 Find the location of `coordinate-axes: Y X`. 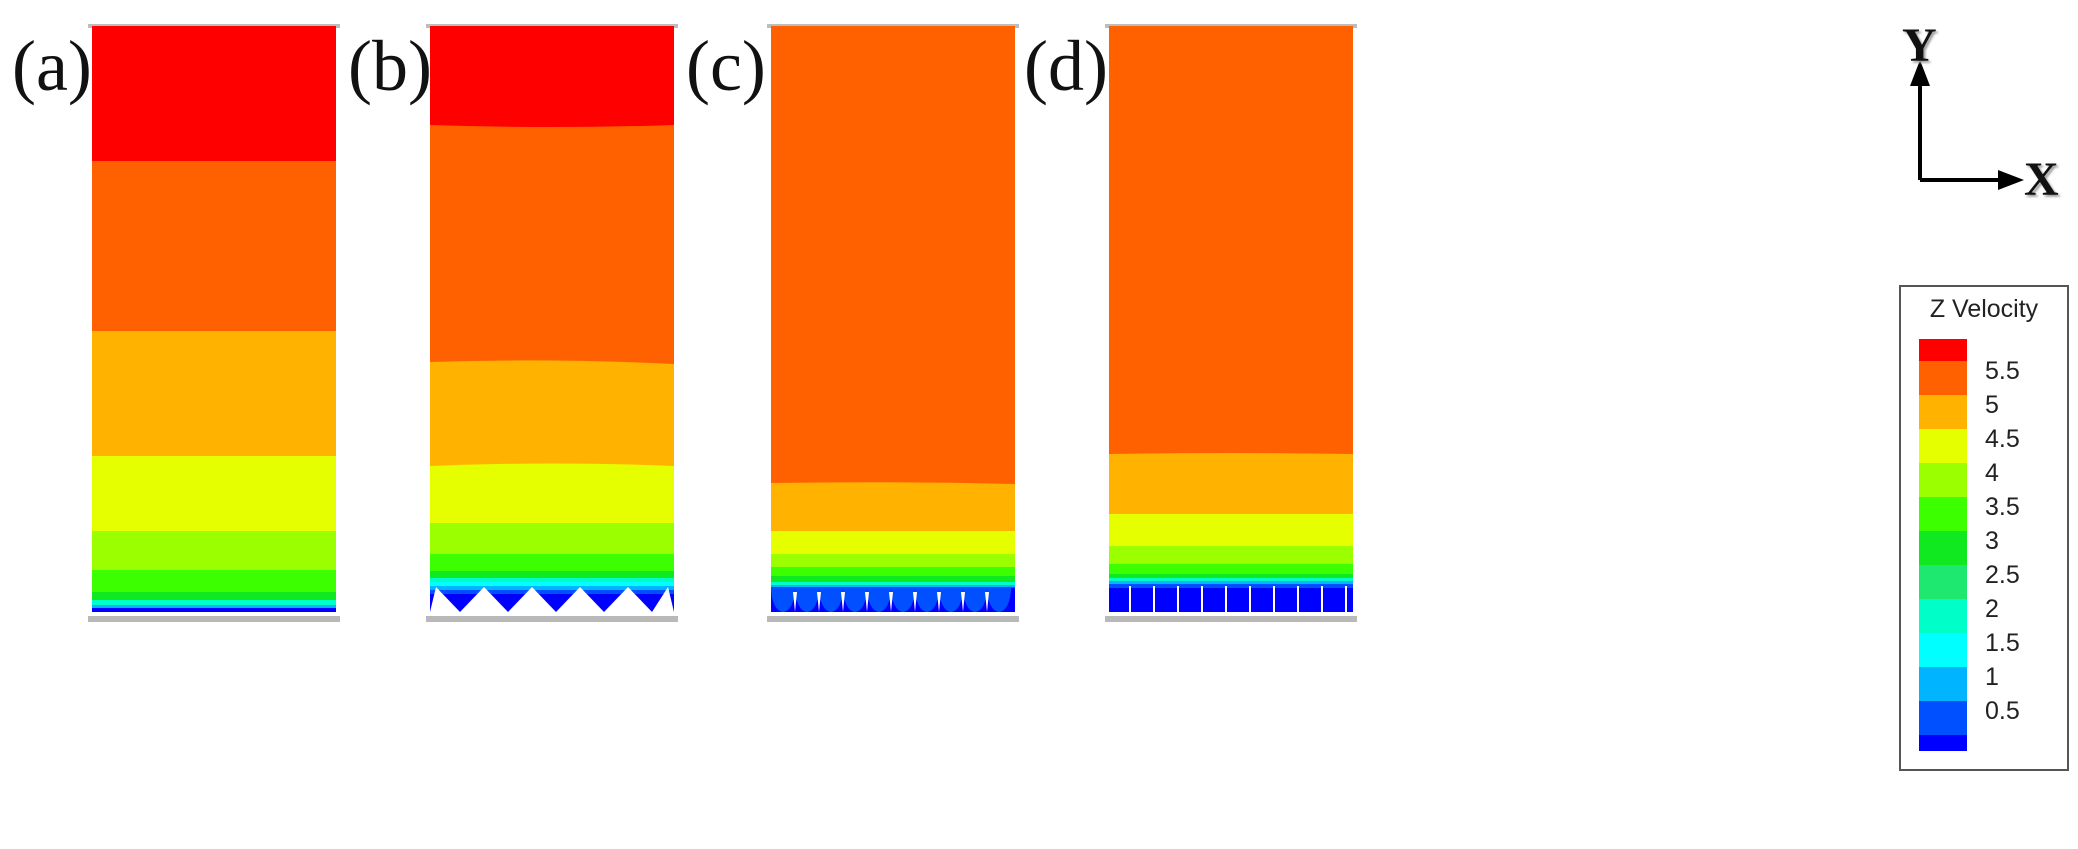

coordinate-axes: Y X is located at coordinates (1958, 117).